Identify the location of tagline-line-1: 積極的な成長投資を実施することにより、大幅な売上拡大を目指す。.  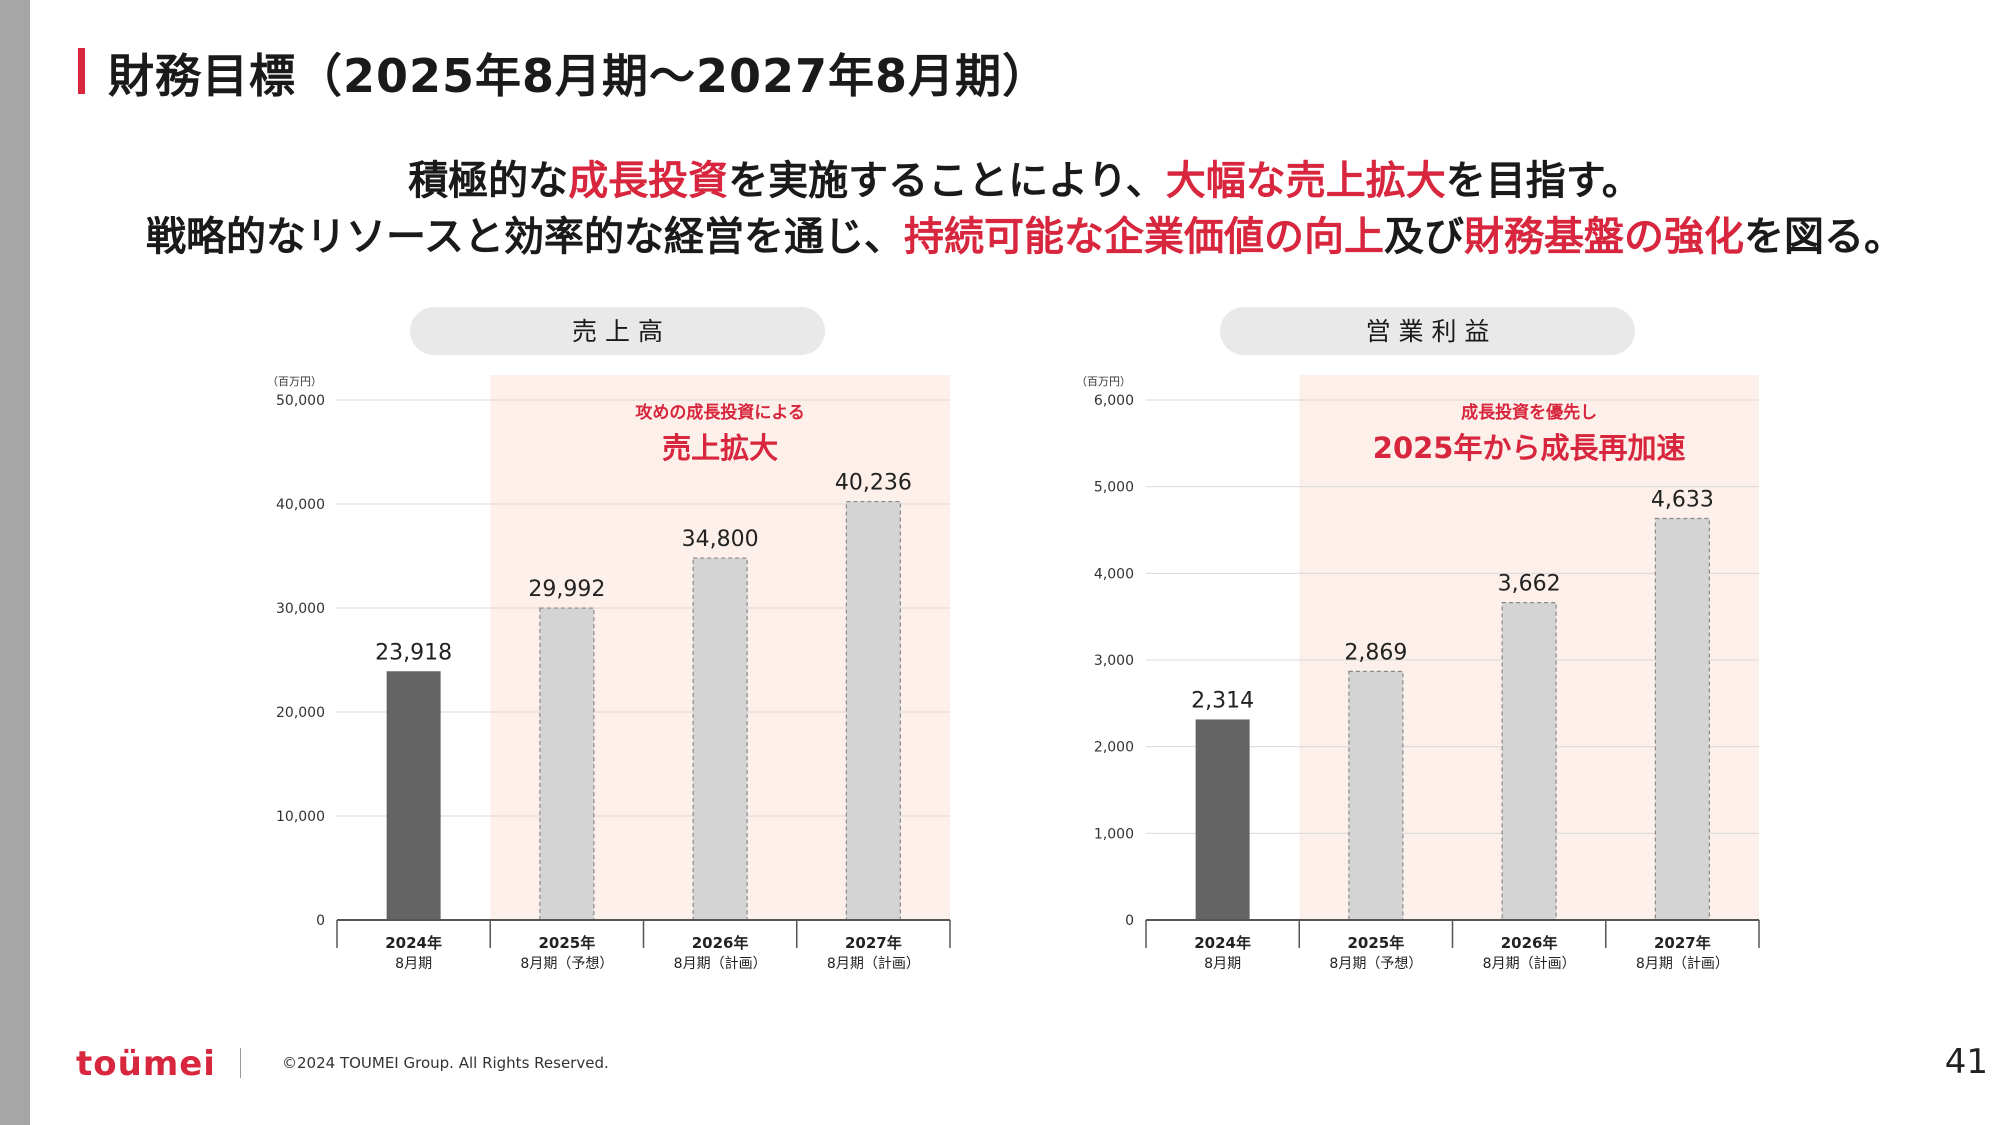
(1025, 177).